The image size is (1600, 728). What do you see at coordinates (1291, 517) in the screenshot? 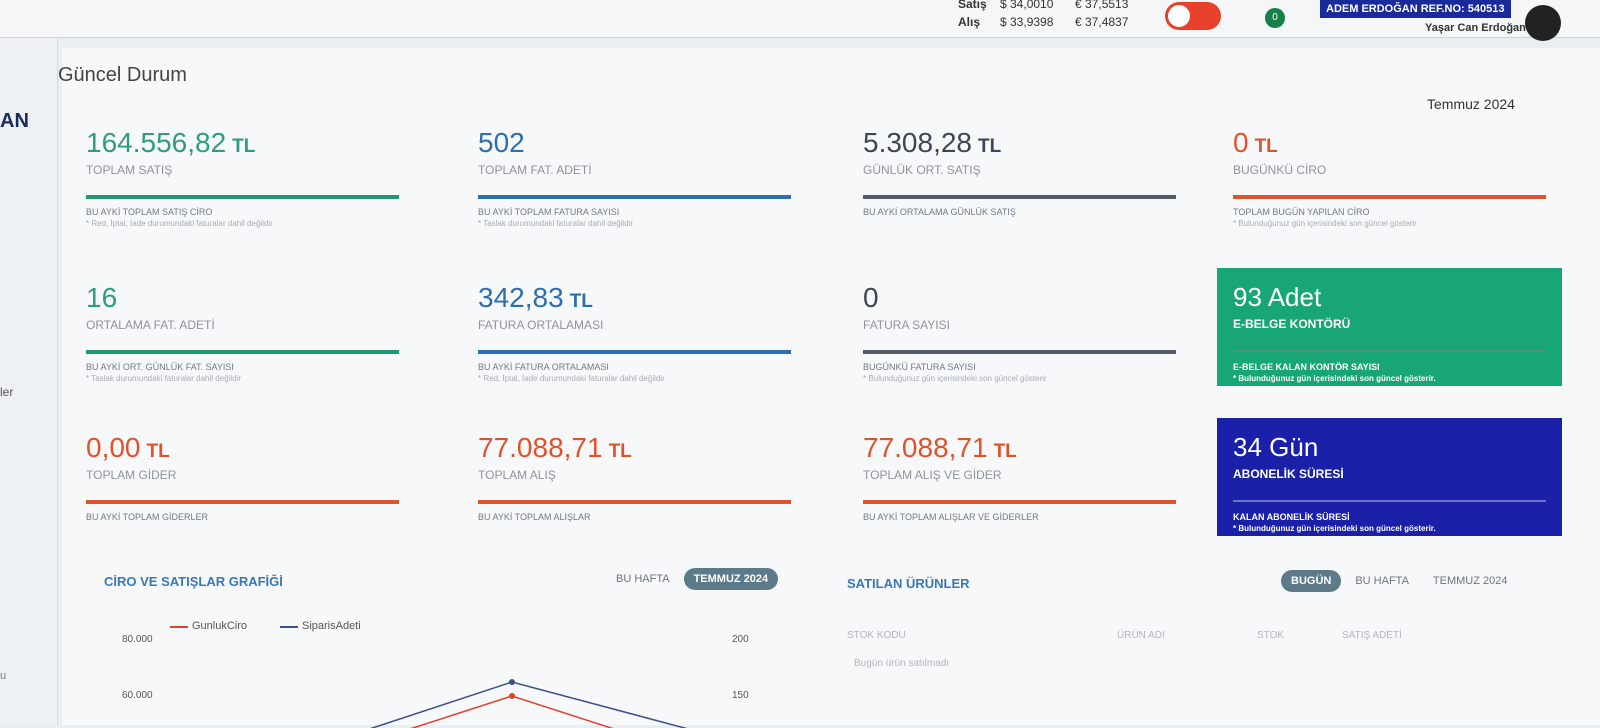
I see `stat-sub: KALAN ABONELİK SÜRESİ` at bounding box center [1291, 517].